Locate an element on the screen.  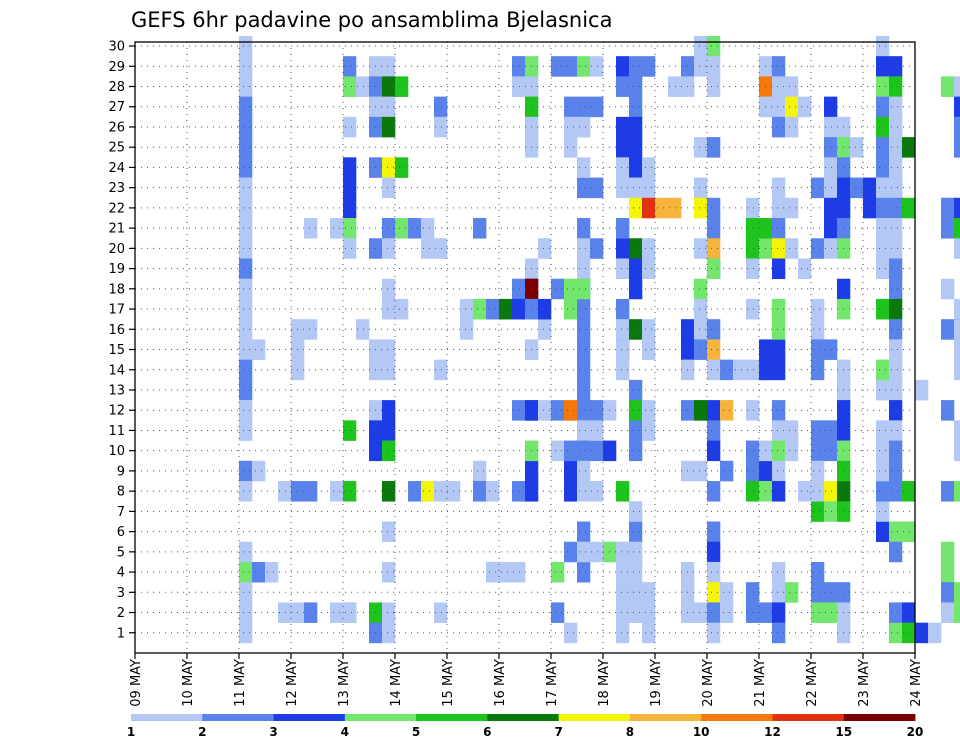
x-tick-label: 11 MAY is located at coordinates (240, 683).